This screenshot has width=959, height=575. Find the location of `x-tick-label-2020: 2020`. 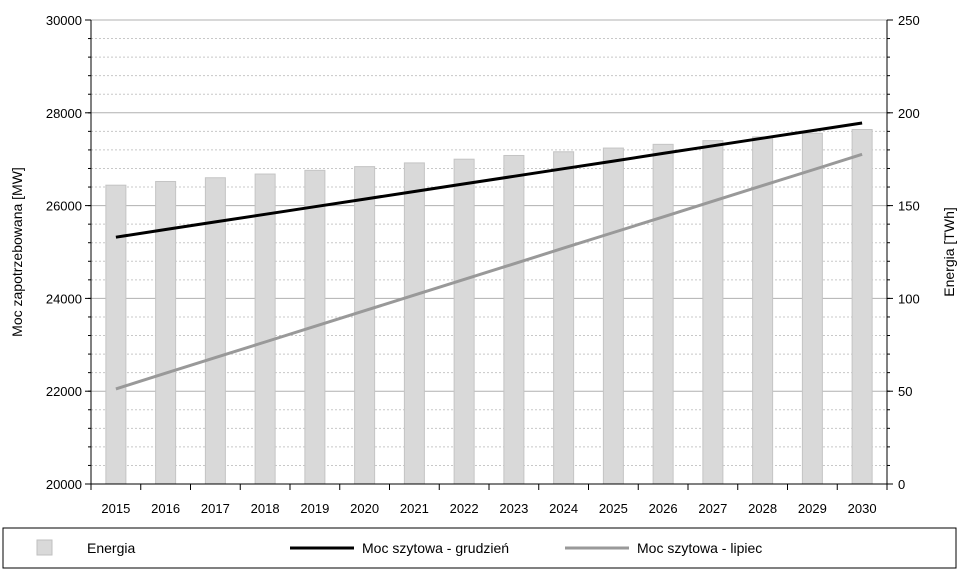

x-tick-label-2020: 2020 is located at coordinates (364, 508).